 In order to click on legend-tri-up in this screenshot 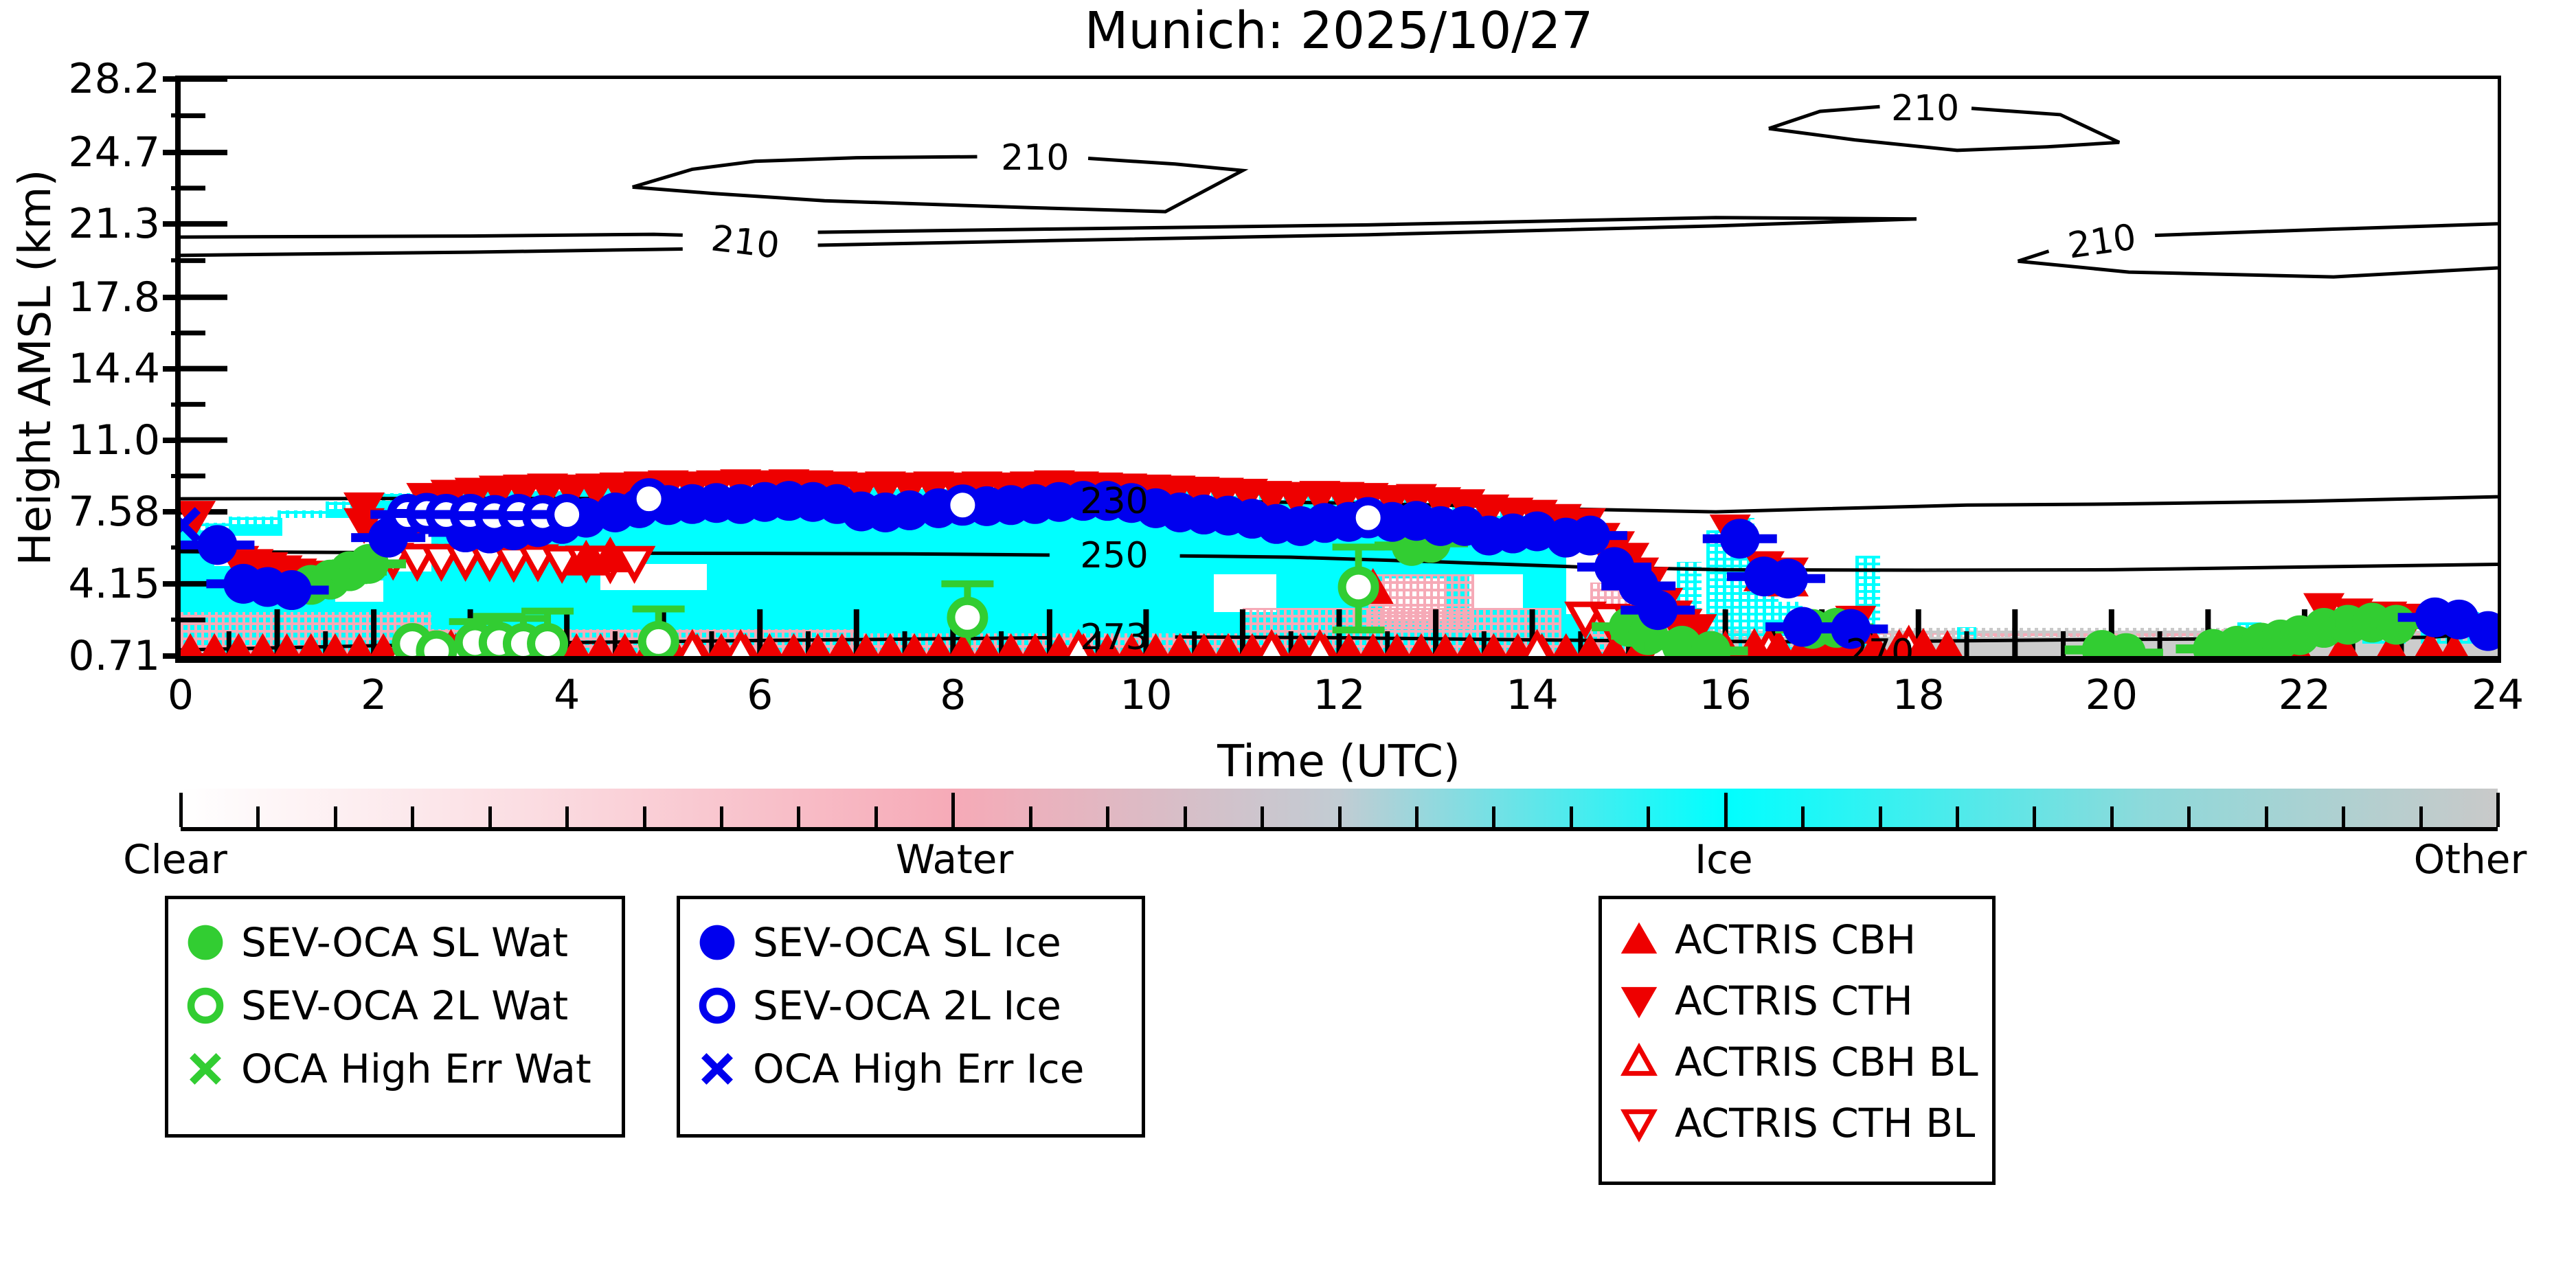, I will do `click(1639, 938)`.